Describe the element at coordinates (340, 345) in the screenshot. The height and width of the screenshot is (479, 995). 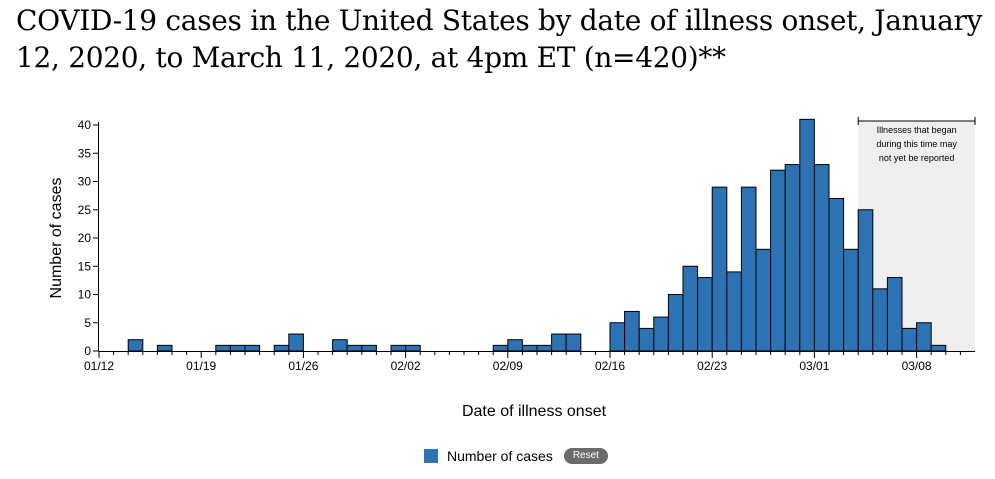
I see `bar-01/28` at that location.